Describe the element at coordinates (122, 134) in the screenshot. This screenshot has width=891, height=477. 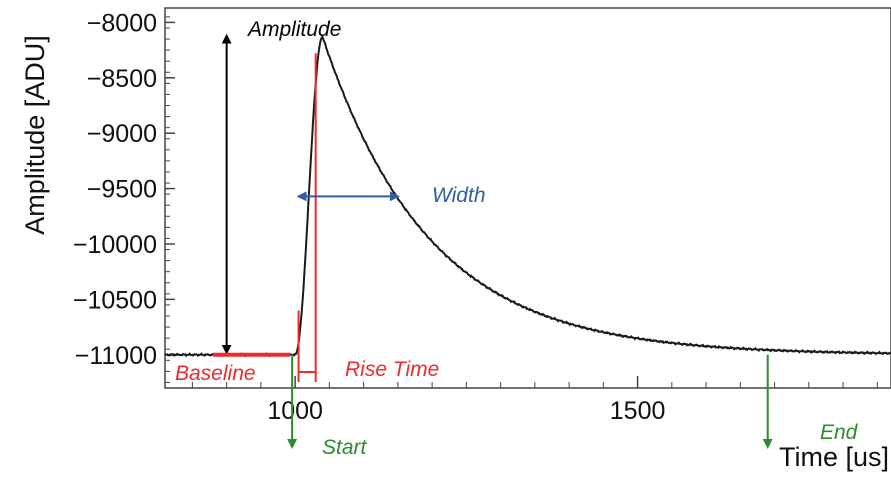
I see `y-tick-label: −9000` at that location.